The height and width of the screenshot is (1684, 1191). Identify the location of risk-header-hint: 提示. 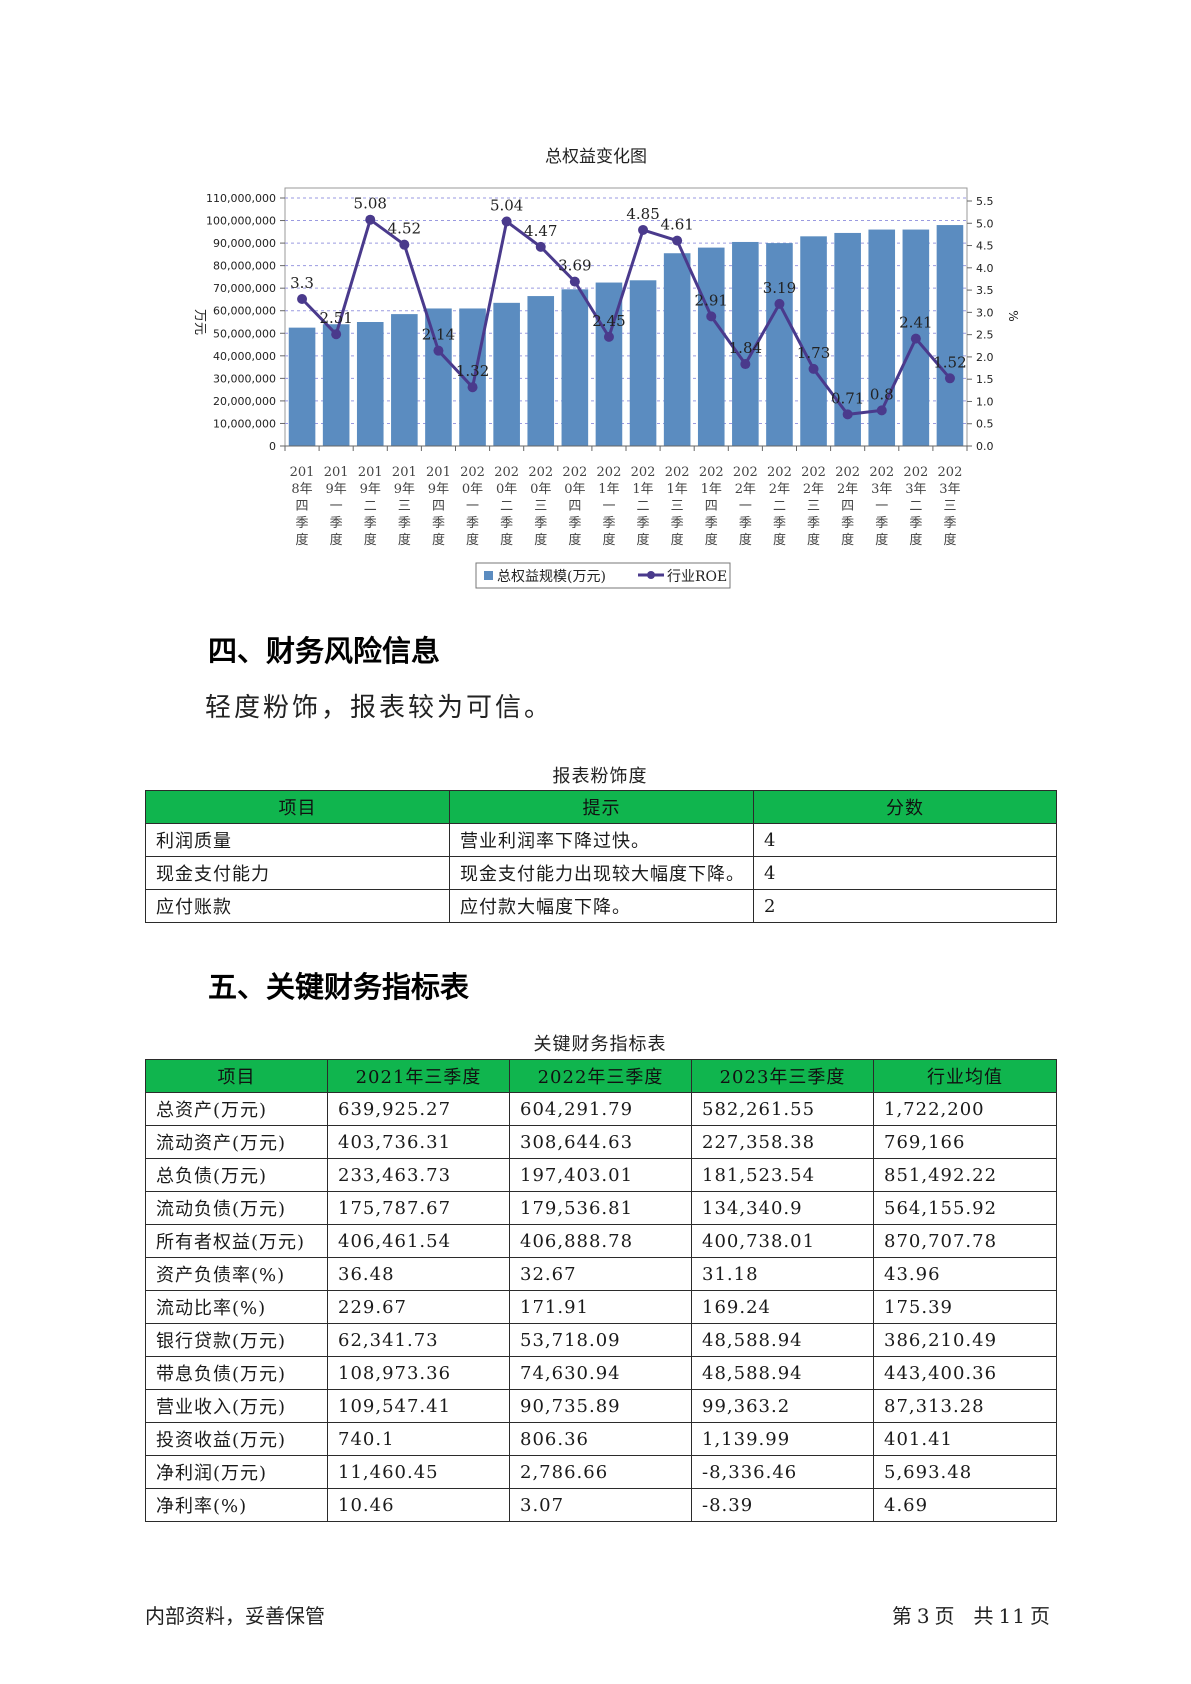
(601, 807).